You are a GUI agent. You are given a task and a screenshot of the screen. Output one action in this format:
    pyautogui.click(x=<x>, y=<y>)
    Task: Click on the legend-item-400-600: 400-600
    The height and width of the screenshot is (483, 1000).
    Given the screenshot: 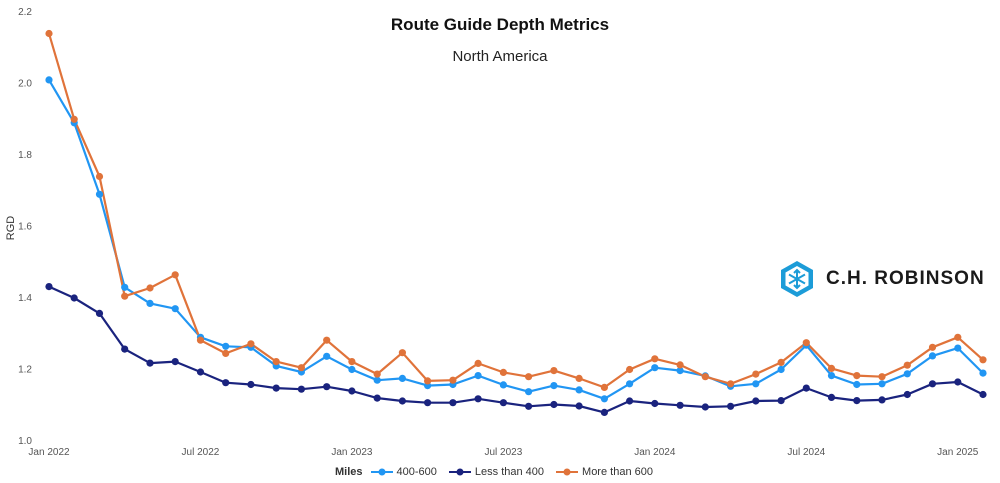 What is the action you would take?
    pyautogui.click(x=403, y=472)
    